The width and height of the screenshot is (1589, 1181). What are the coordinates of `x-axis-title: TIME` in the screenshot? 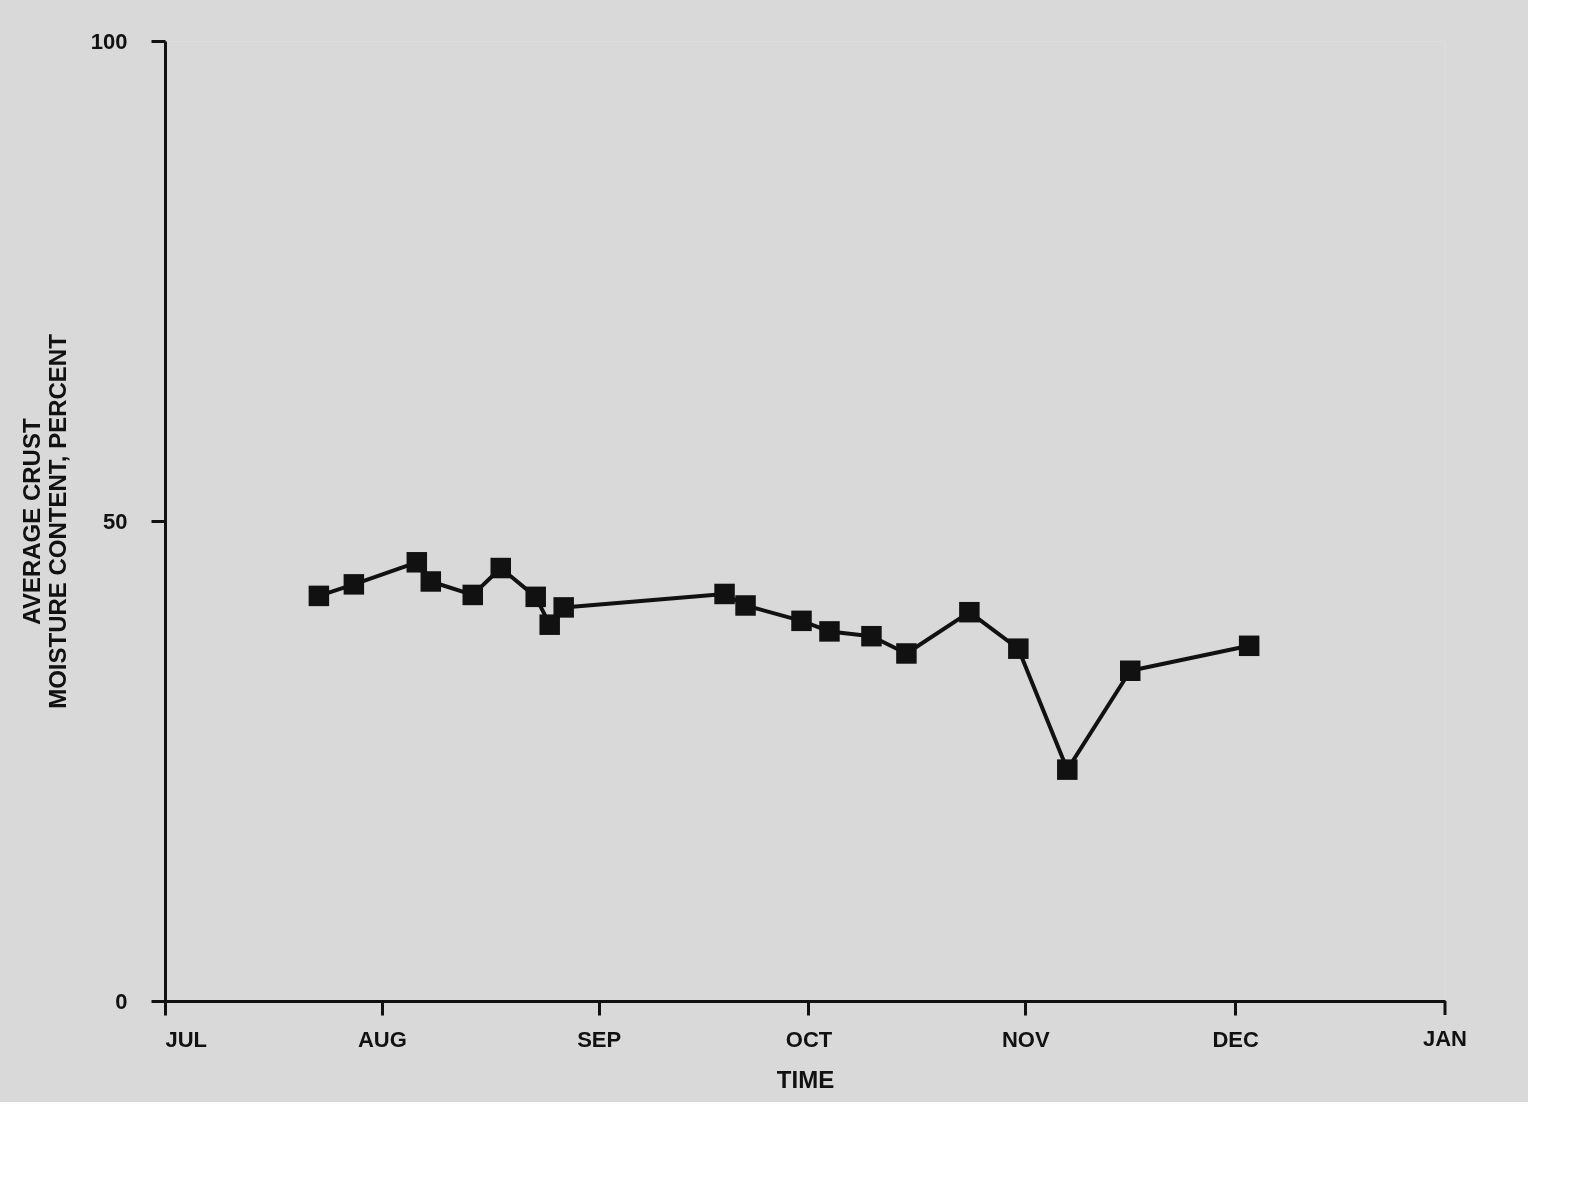 It's located at (805, 1079).